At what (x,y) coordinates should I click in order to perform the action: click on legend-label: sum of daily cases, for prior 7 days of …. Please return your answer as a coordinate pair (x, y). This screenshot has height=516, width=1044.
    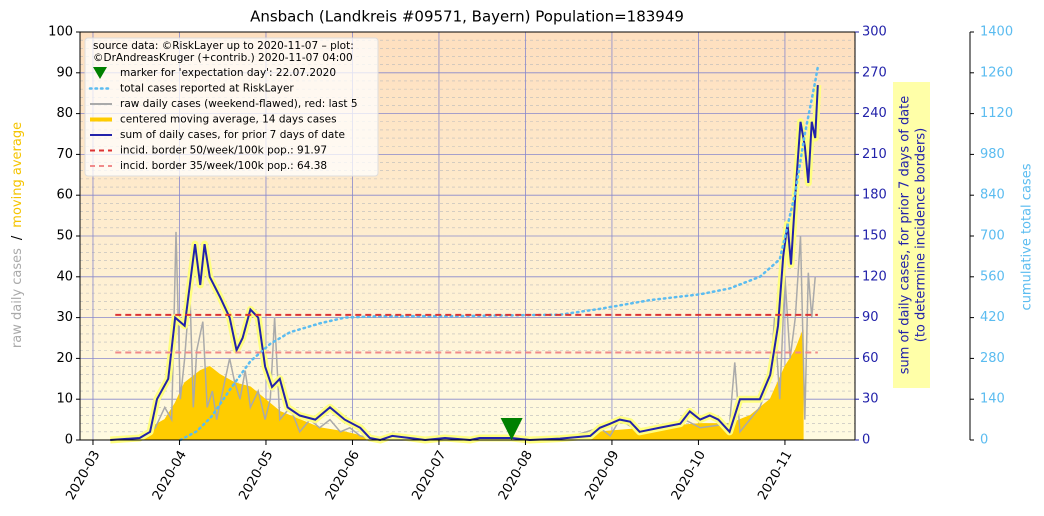
    Looking at the image, I should click on (232, 135).